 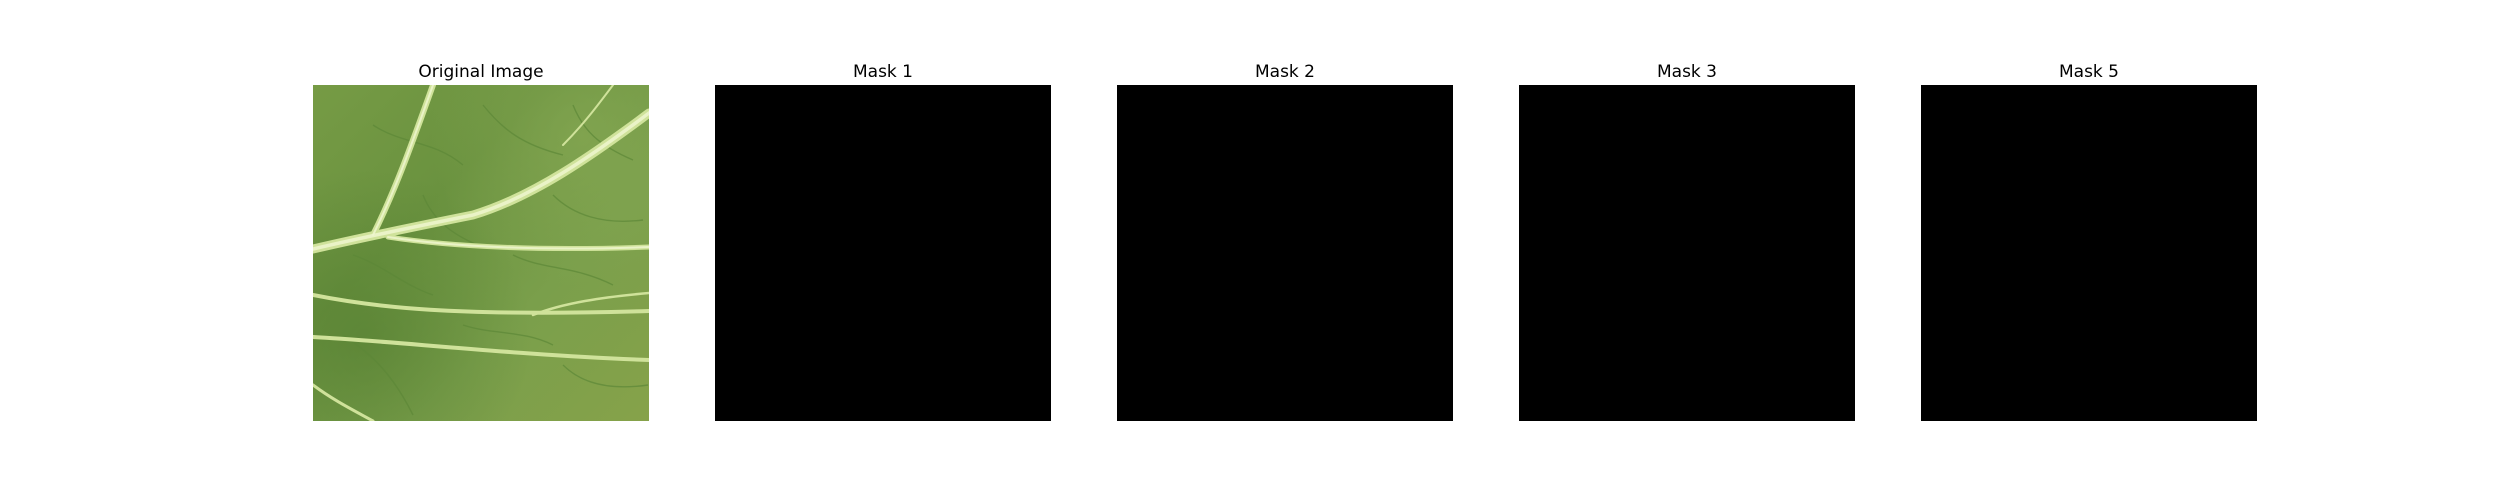 I want to click on panel-title: Mask 2, so click(x=1284, y=72).